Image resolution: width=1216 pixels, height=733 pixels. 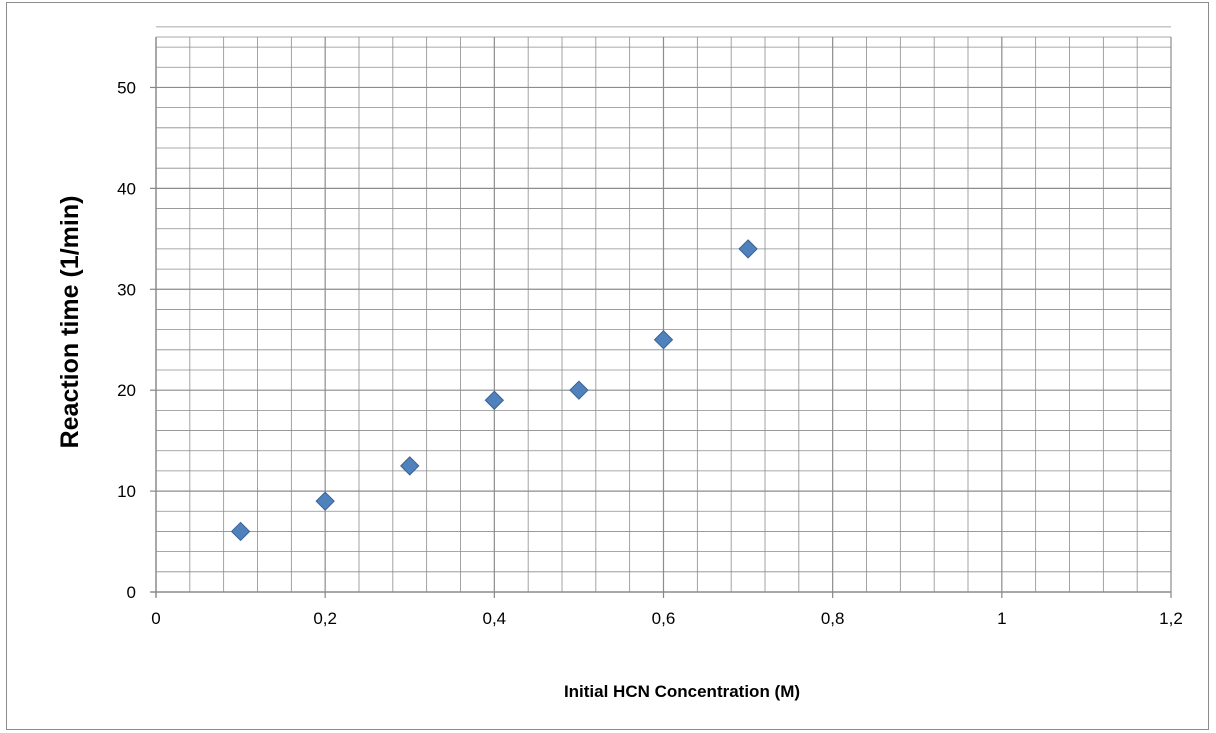 What do you see at coordinates (131, 592) in the screenshot?
I see `y-tick-label: 0` at bounding box center [131, 592].